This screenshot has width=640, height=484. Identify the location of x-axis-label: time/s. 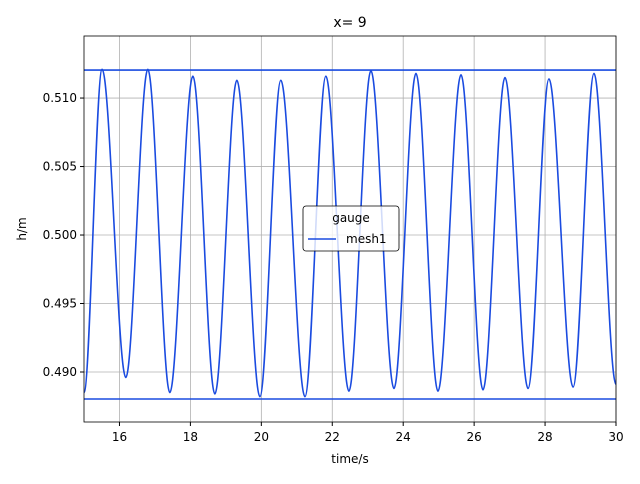
(349, 459).